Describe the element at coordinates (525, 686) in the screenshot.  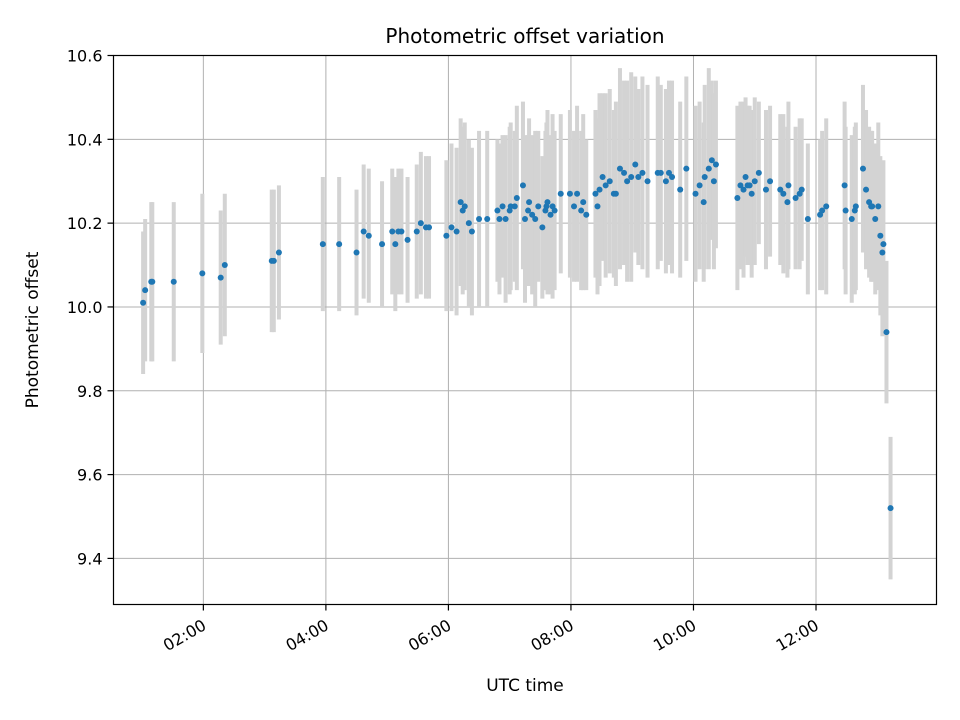
I see `x-axis-label: UTC time` at that location.